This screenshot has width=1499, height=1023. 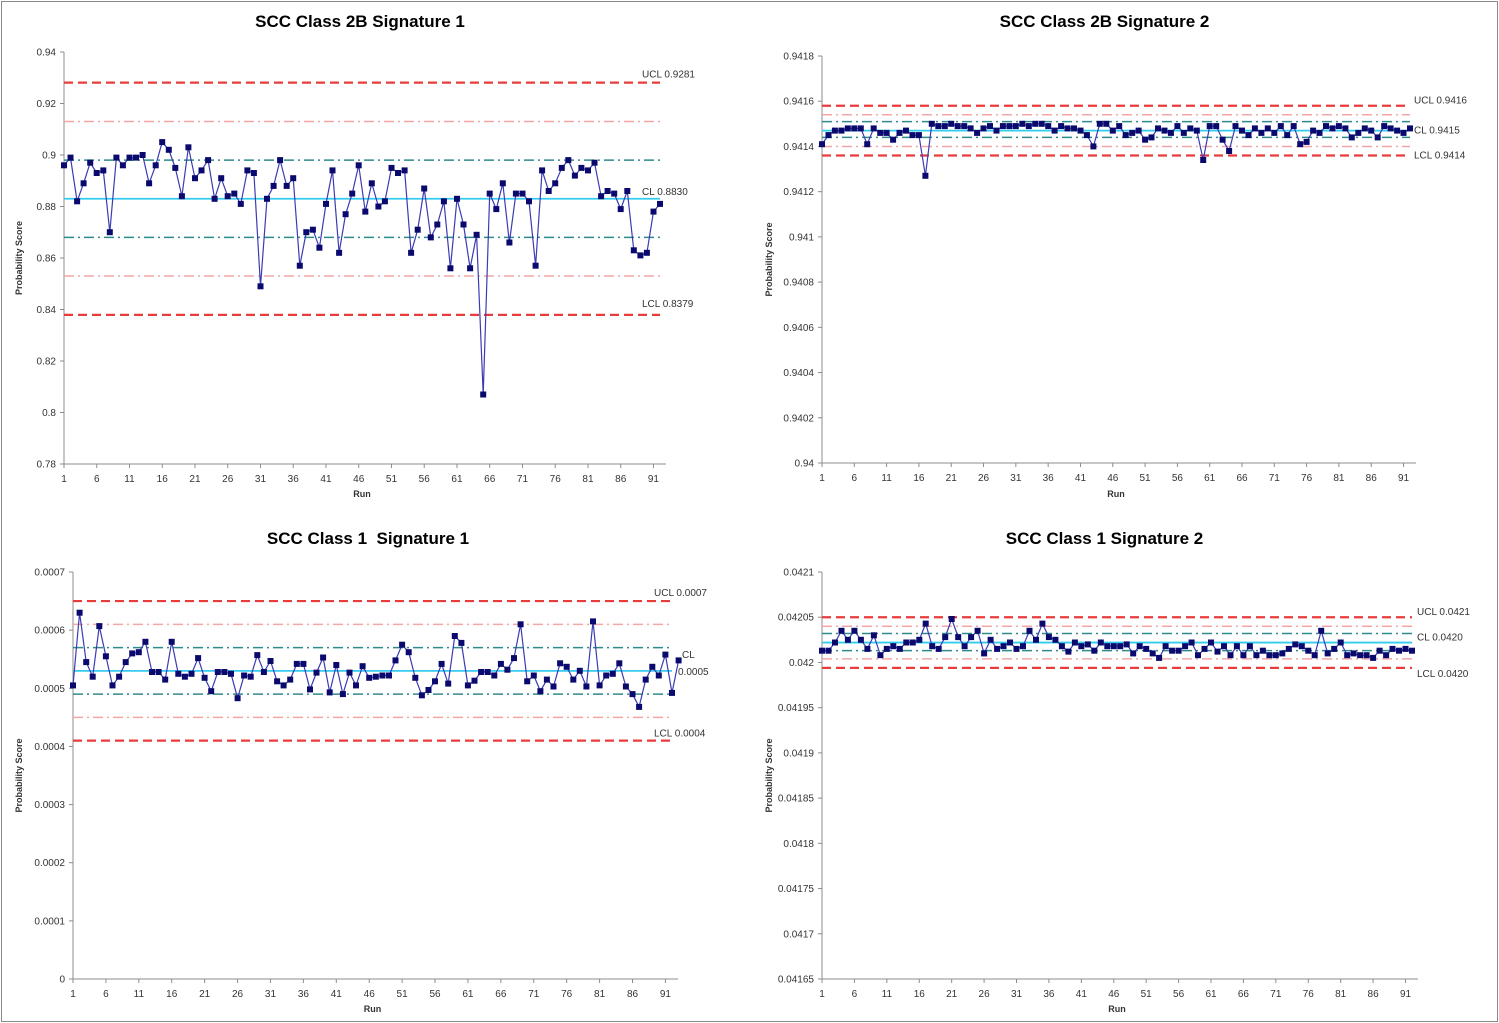 What do you see at coordinates (49, 573) in the screenshot?
I see `y-tick-label: 0.0007` at bounding box center [49, 573].